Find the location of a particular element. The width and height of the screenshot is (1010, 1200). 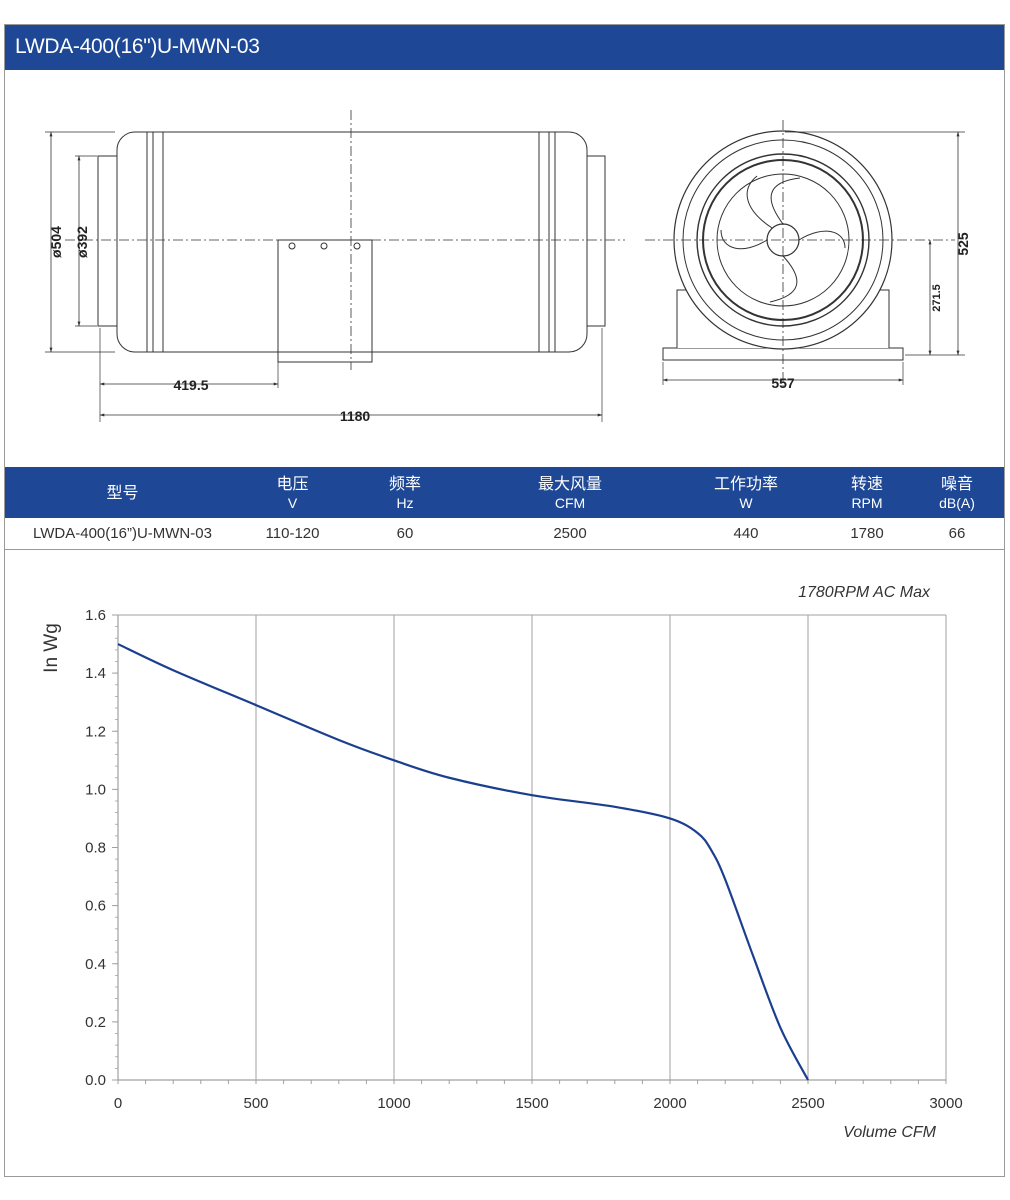

y-tick-label: 0.8 is located at coordinates (95, 848).